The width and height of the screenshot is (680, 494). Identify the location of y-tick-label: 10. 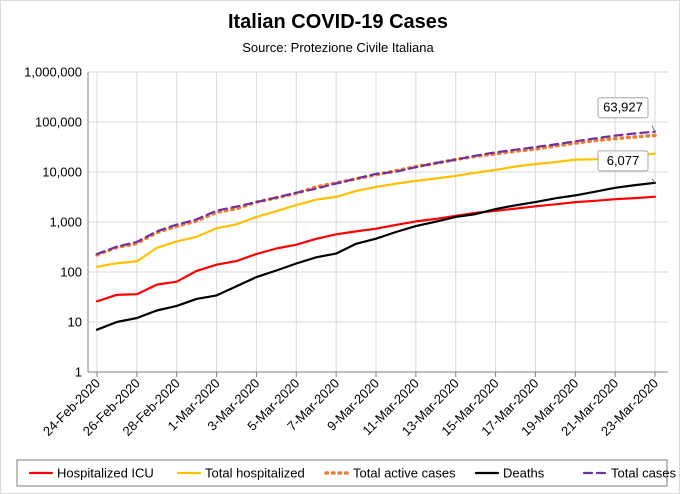
(75, 322).